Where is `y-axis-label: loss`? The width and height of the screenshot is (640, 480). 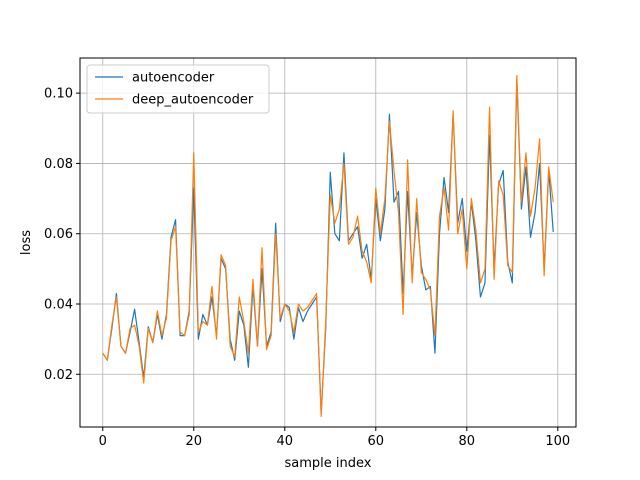 y-axis-label: loss is located at coordinates (26, 242).